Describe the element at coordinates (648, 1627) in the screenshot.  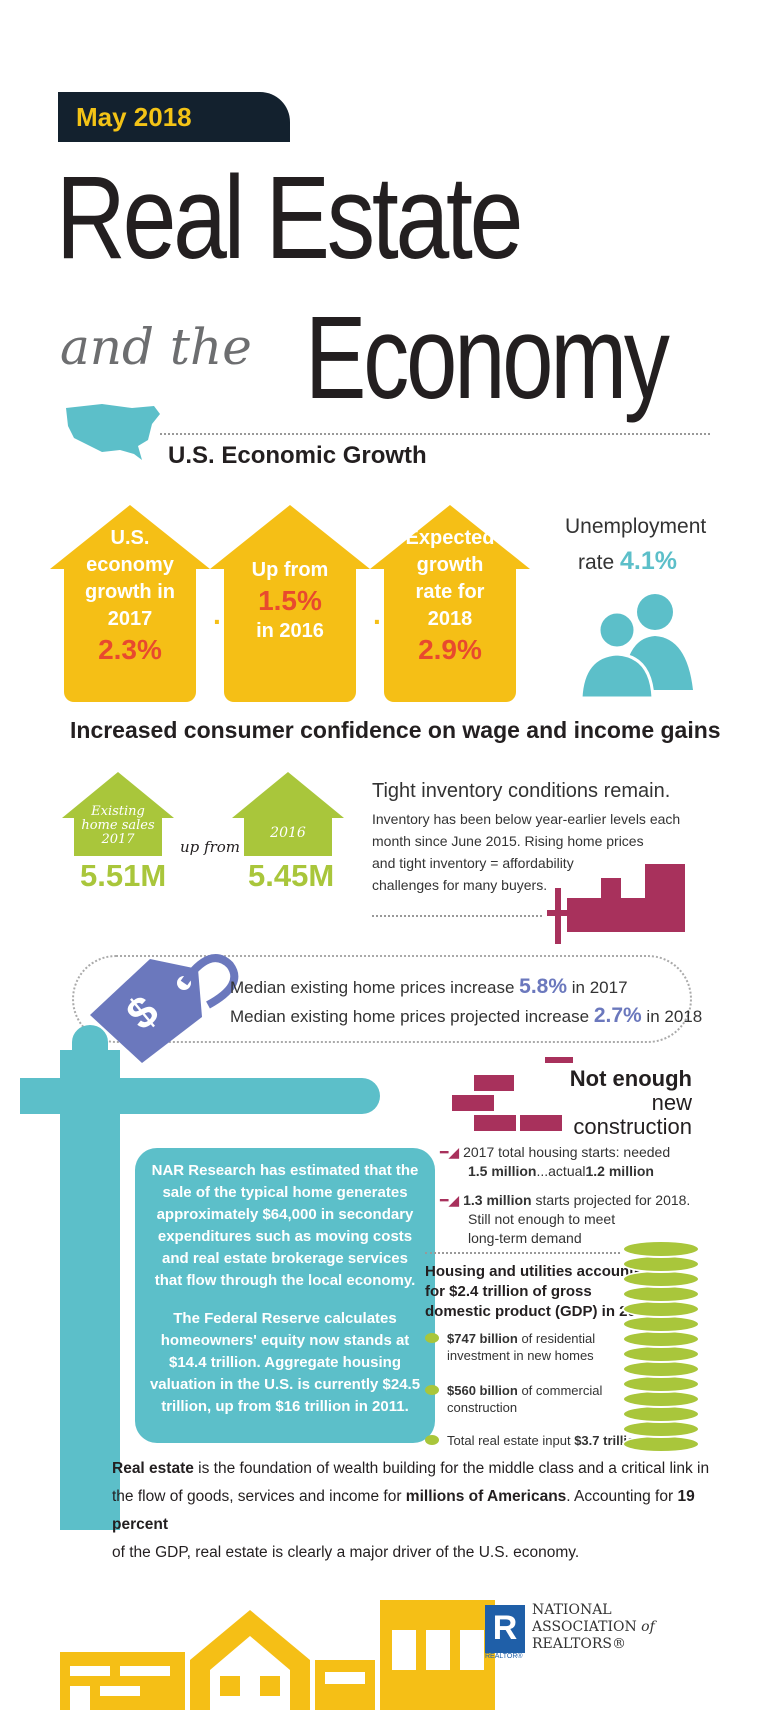
I see `logo-text: of` at that location.